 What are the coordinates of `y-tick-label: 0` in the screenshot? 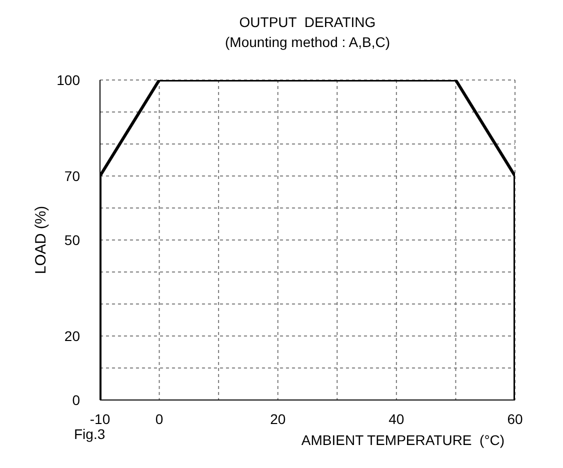 It's located at (76, 400).